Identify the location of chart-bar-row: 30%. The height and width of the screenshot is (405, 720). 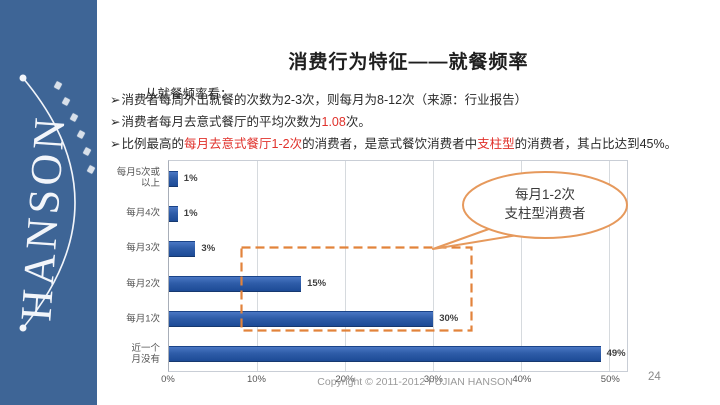
(398, 318).